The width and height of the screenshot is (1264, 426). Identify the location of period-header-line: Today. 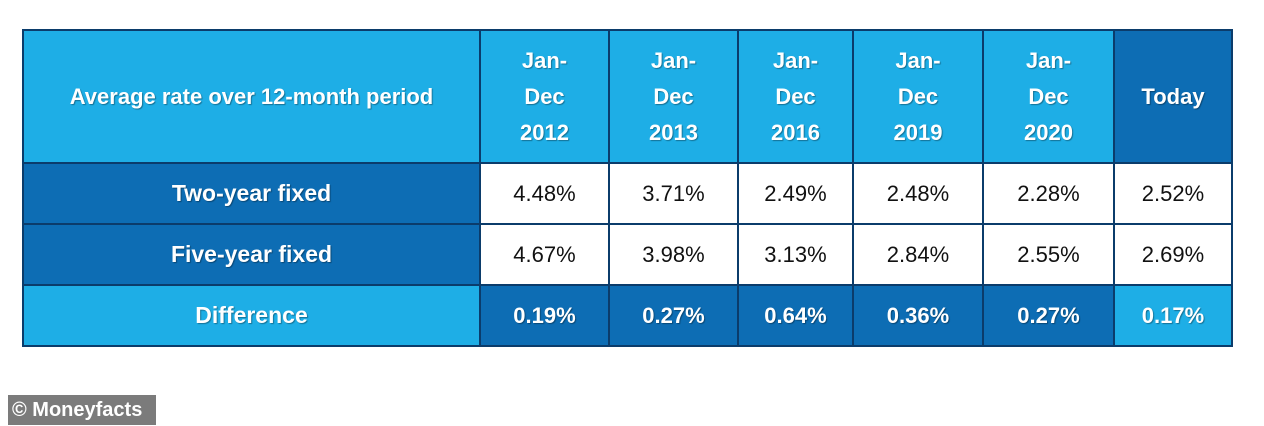
(1173, 96).